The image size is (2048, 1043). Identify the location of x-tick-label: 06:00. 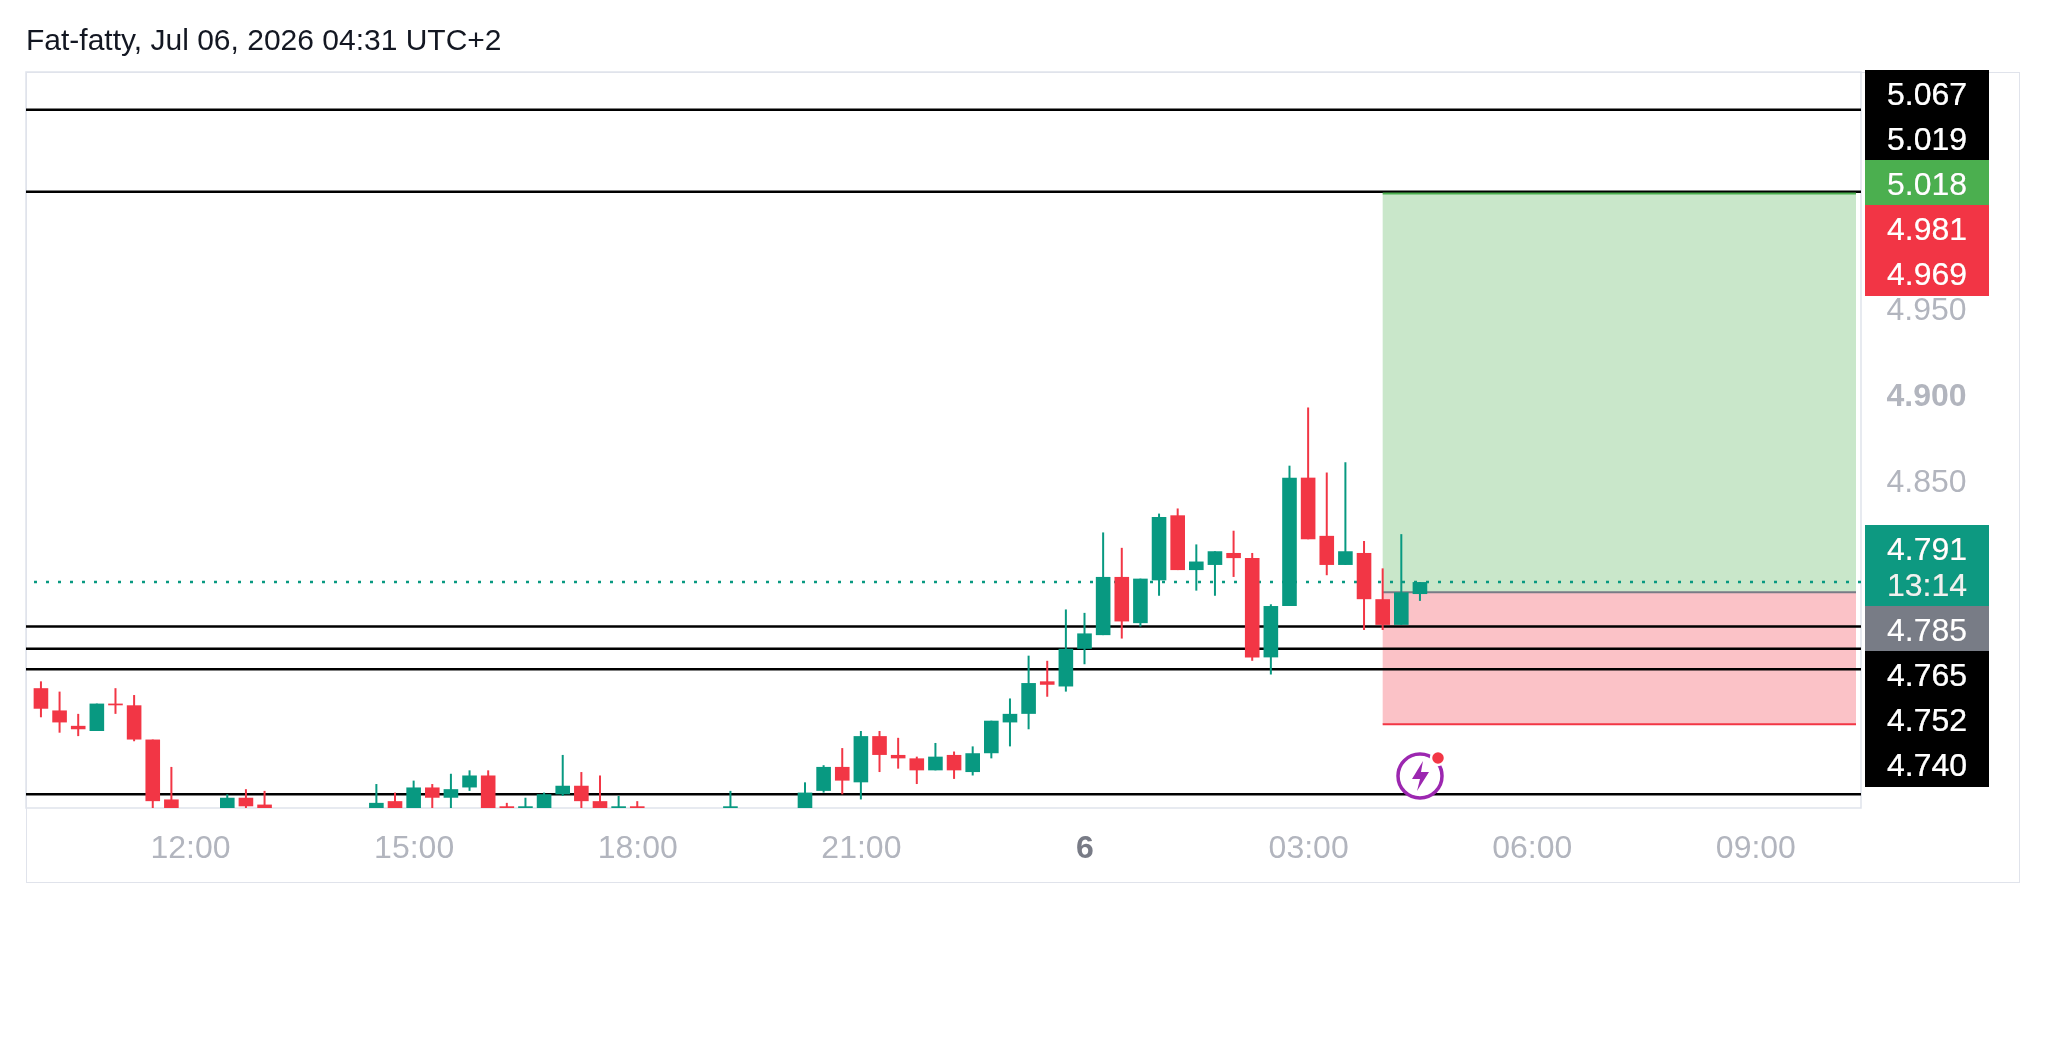
(1532, 846).